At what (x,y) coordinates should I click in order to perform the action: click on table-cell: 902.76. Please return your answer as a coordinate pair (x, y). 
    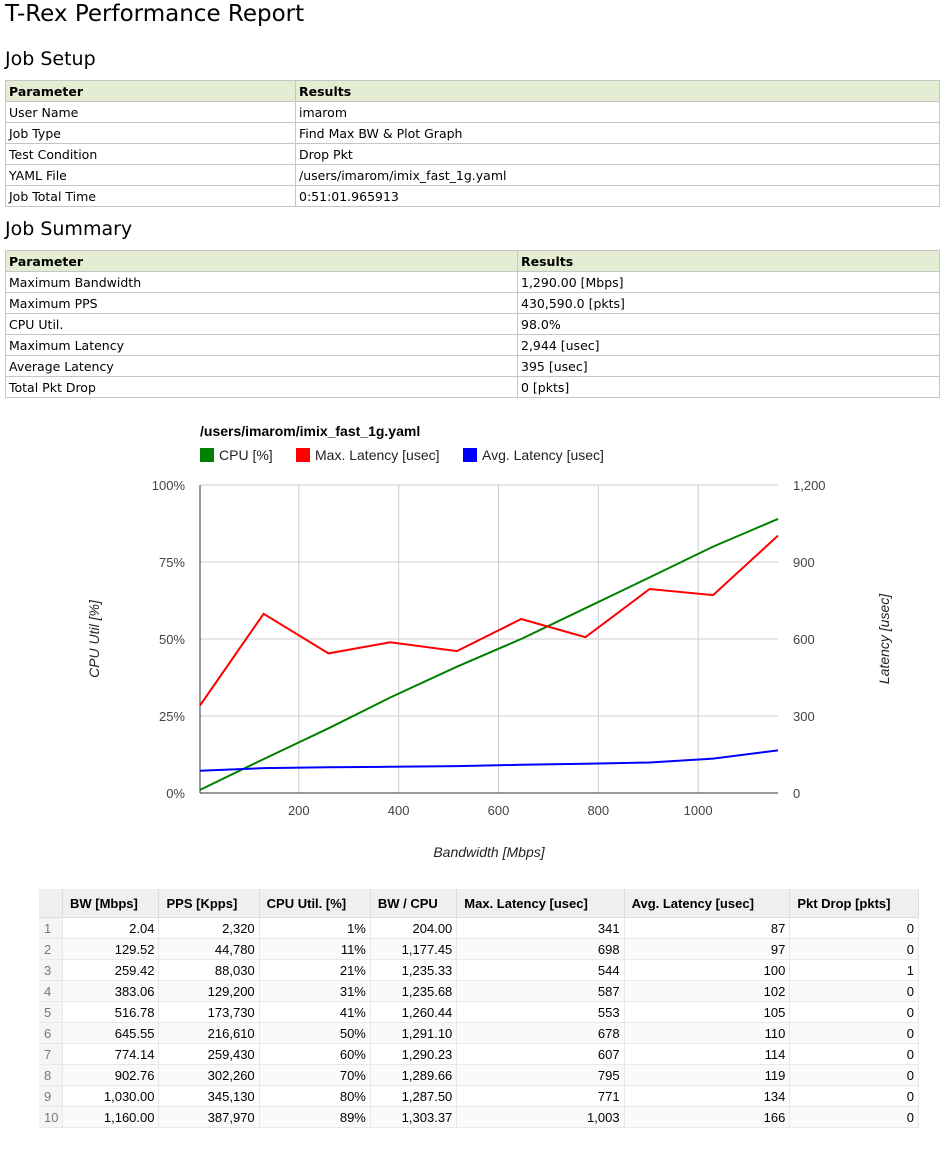
    Looking at the image, I should click on (111, 1075).